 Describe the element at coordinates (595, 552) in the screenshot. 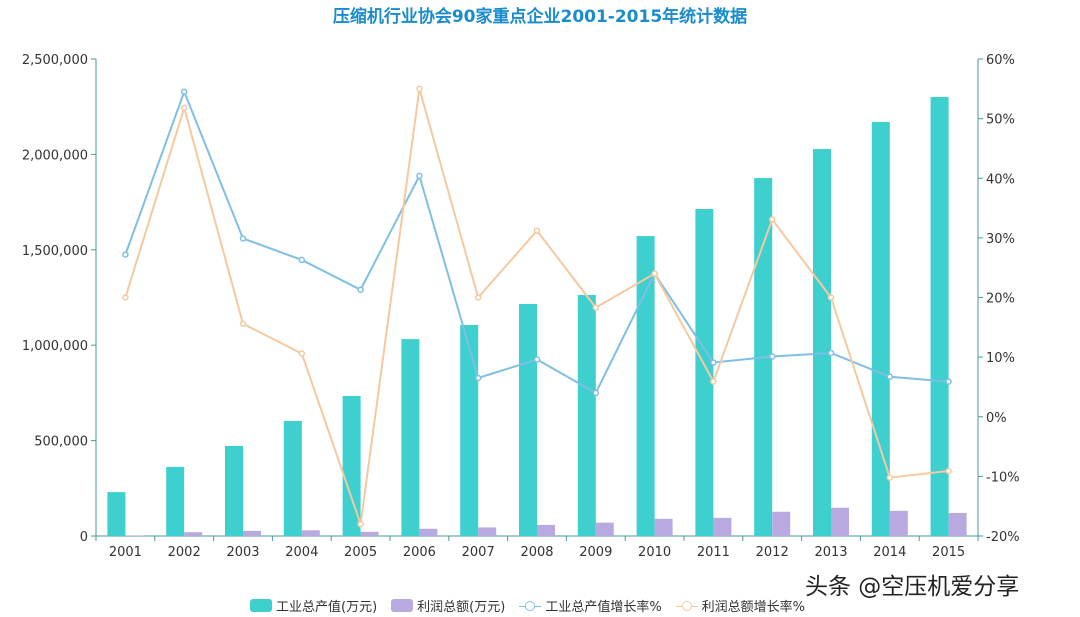

I see `x-tick-label: 2009` at that location.